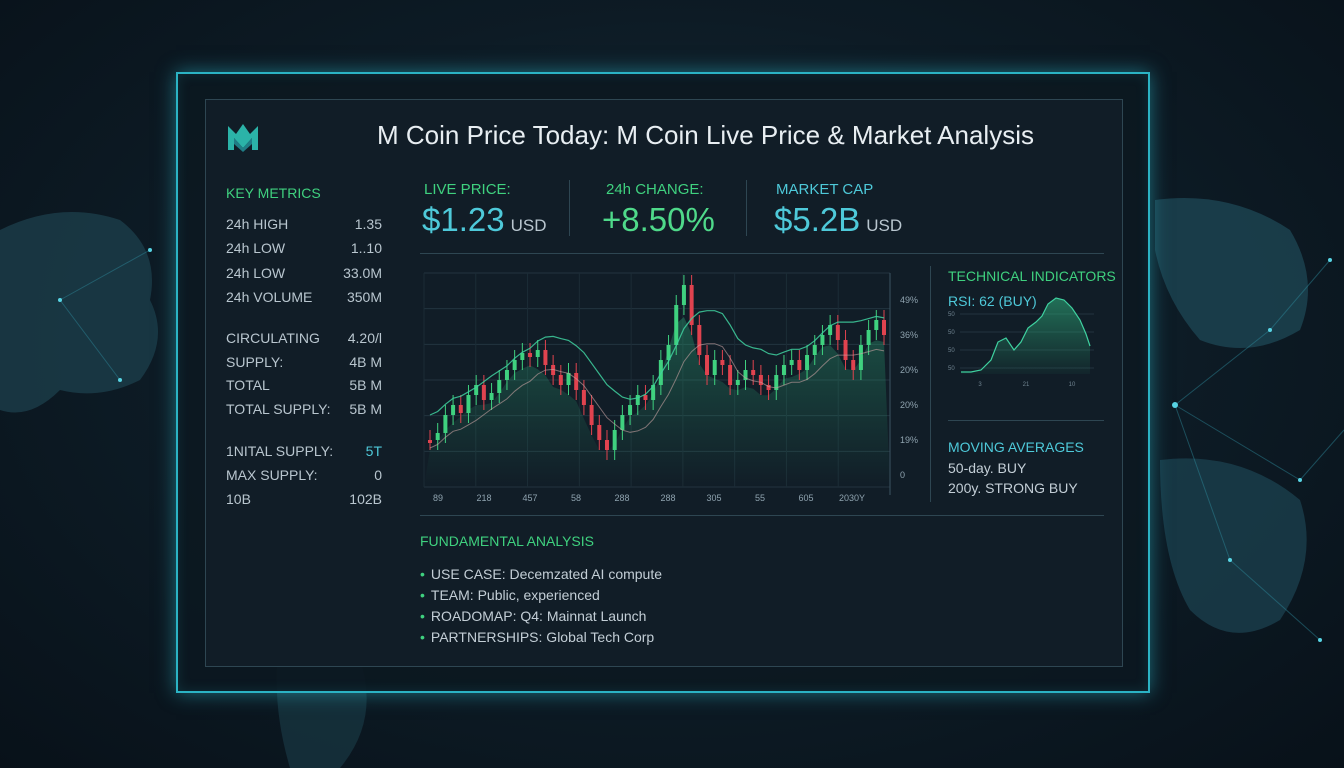  Describe the element at coordinates (515, 595) in the screenshot. I see `fundamental-analysis-text: TEAM: Public, experienced` at that location.